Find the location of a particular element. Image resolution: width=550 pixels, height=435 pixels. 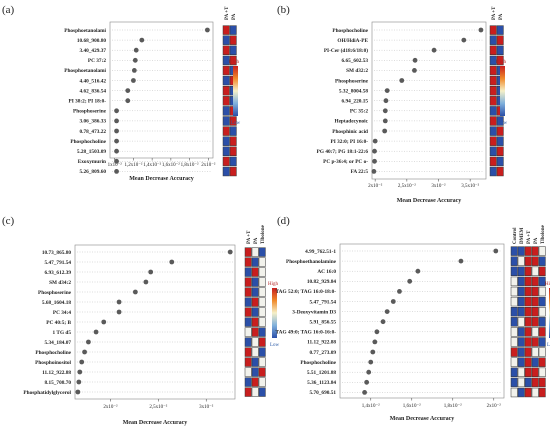

feature-label: 6.94_220.15 is located at coordinates (355, 102).